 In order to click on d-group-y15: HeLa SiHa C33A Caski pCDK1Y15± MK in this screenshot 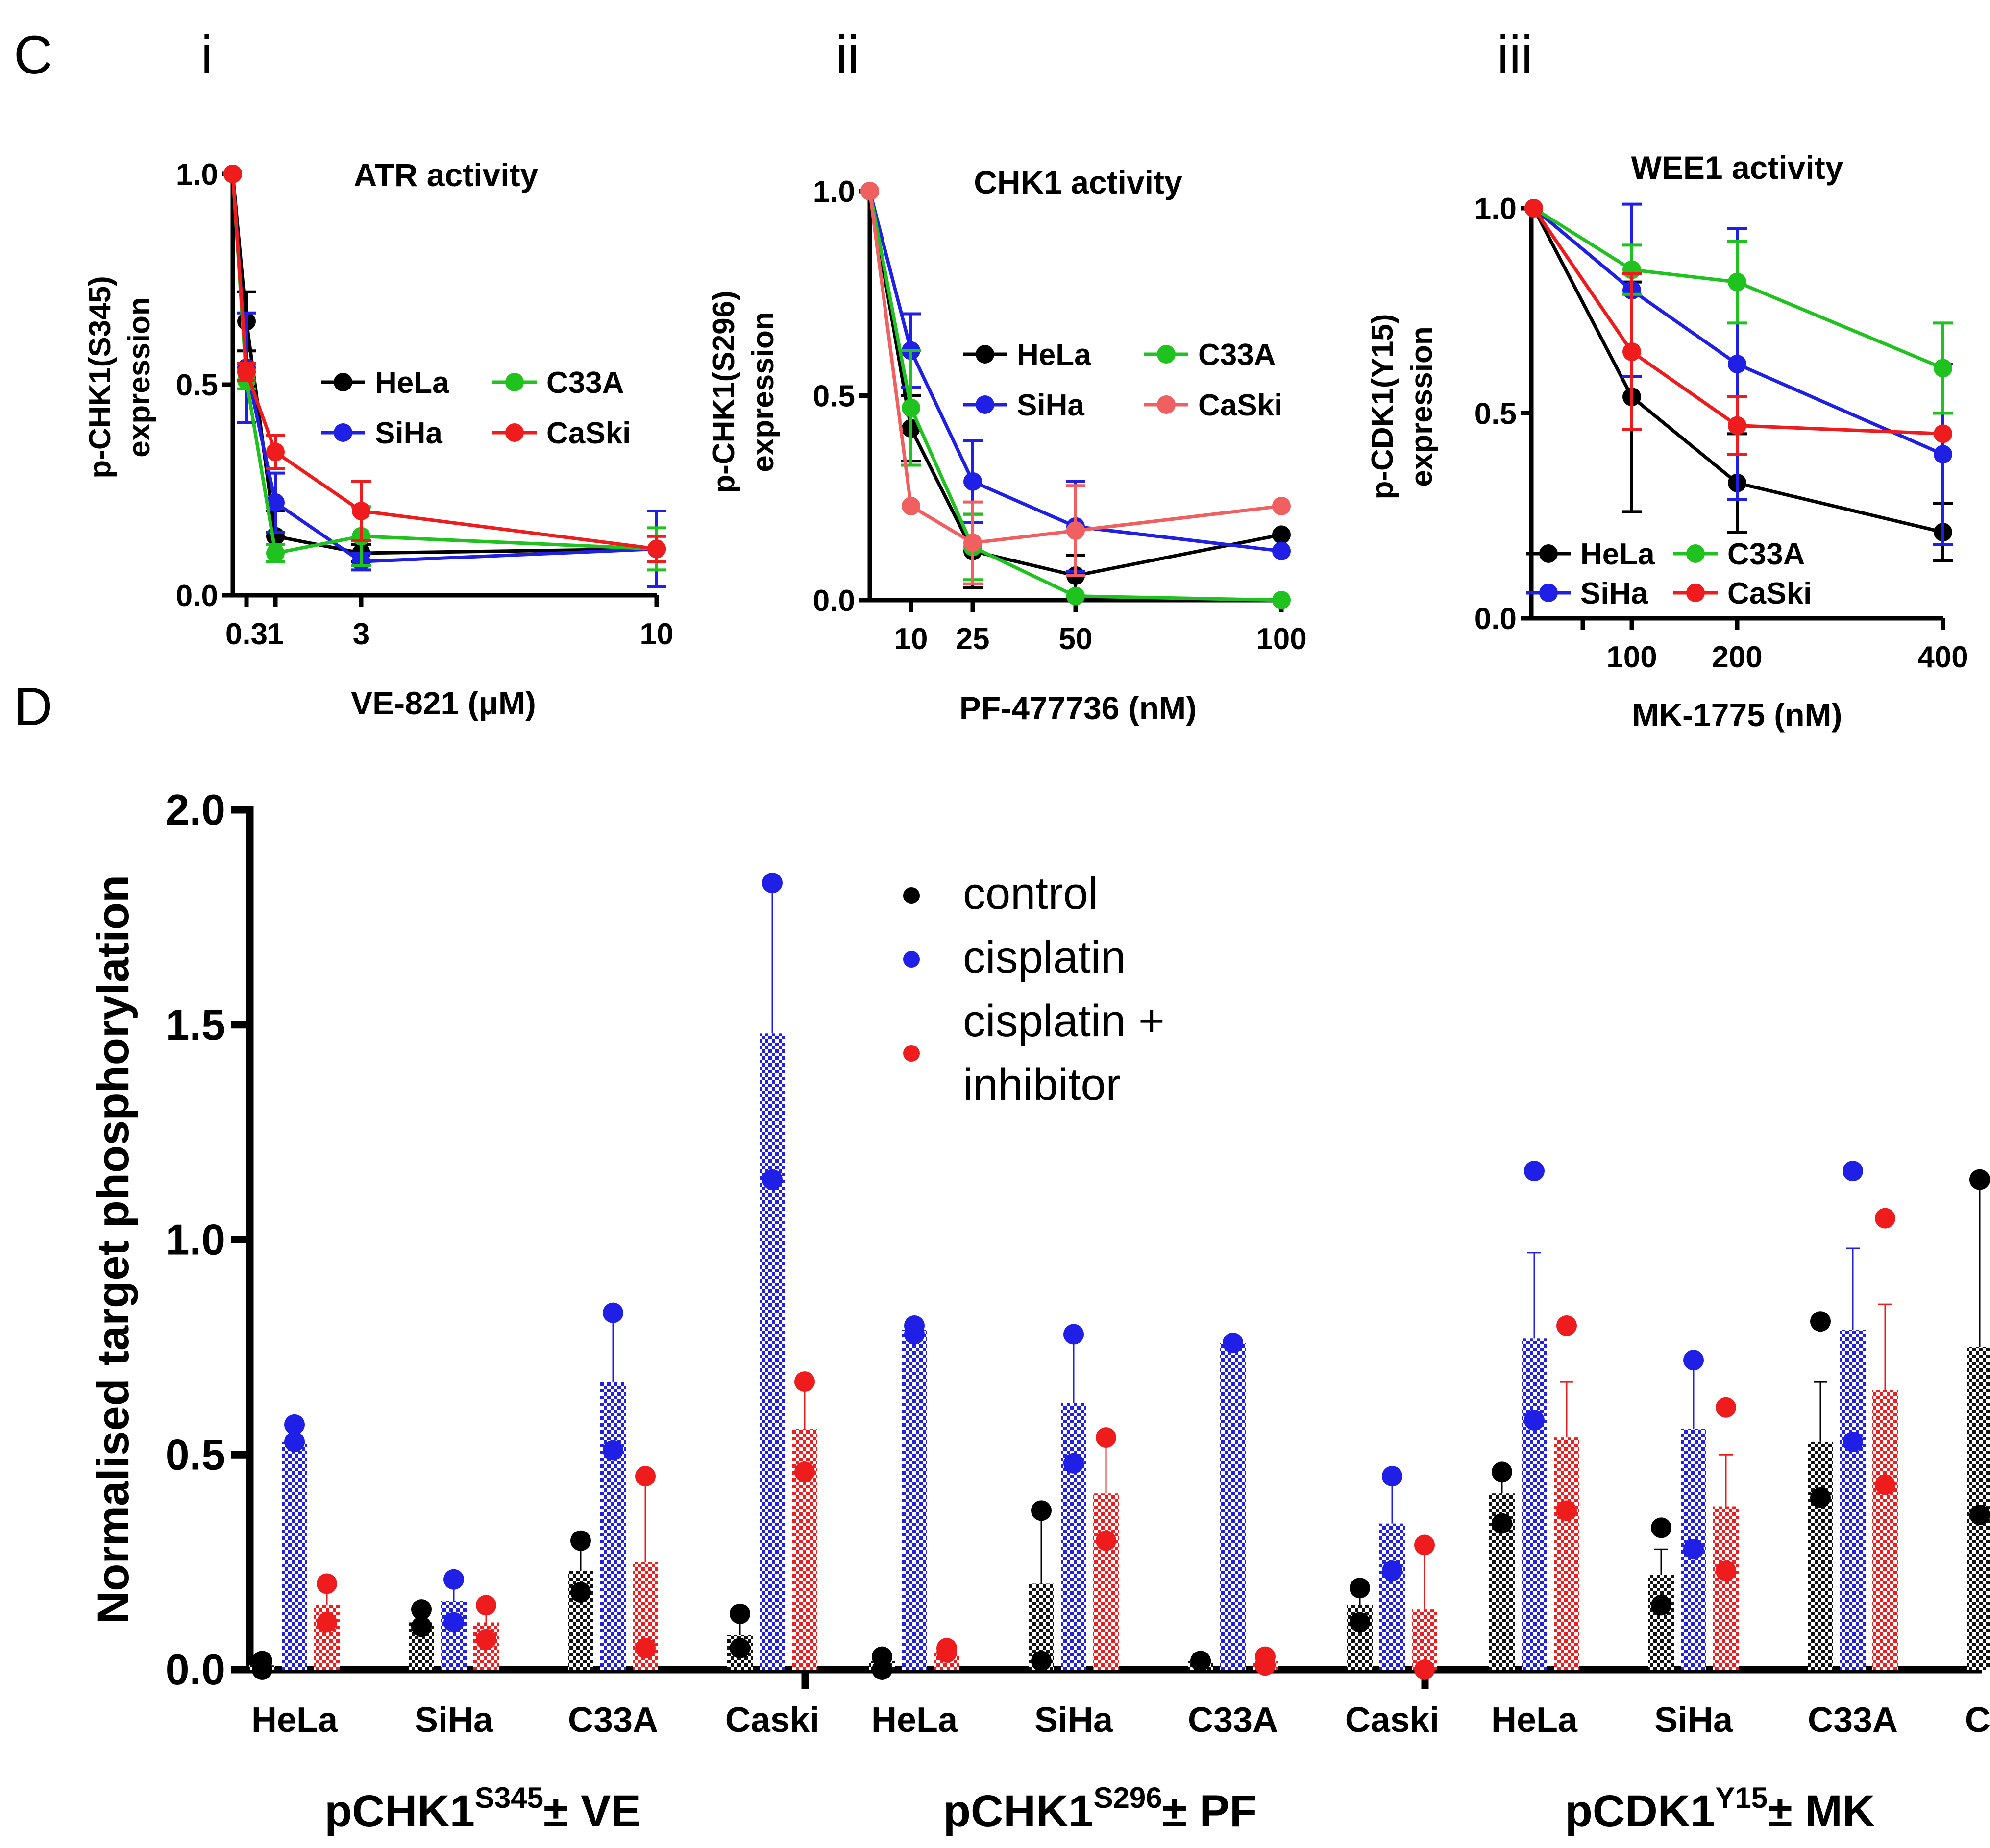, I will do `click(1739, 1499)`.